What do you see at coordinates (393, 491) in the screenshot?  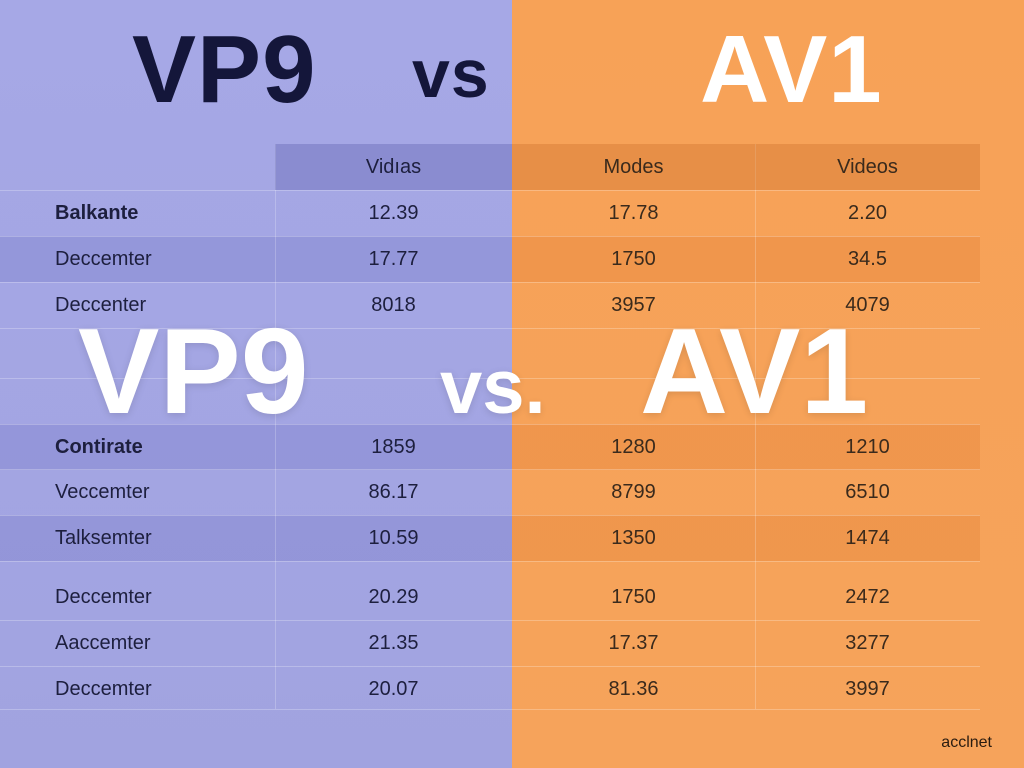 I see `table-cell: 86.17` at bounding box center [393, 491].